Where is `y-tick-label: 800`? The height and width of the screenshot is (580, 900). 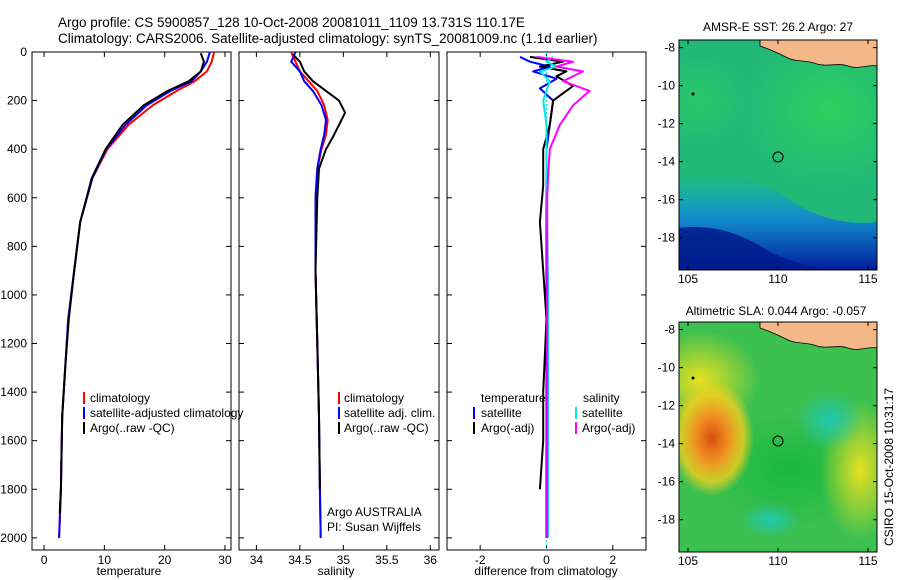
y-tick-label: 800 is located at coordinates (17, 246).